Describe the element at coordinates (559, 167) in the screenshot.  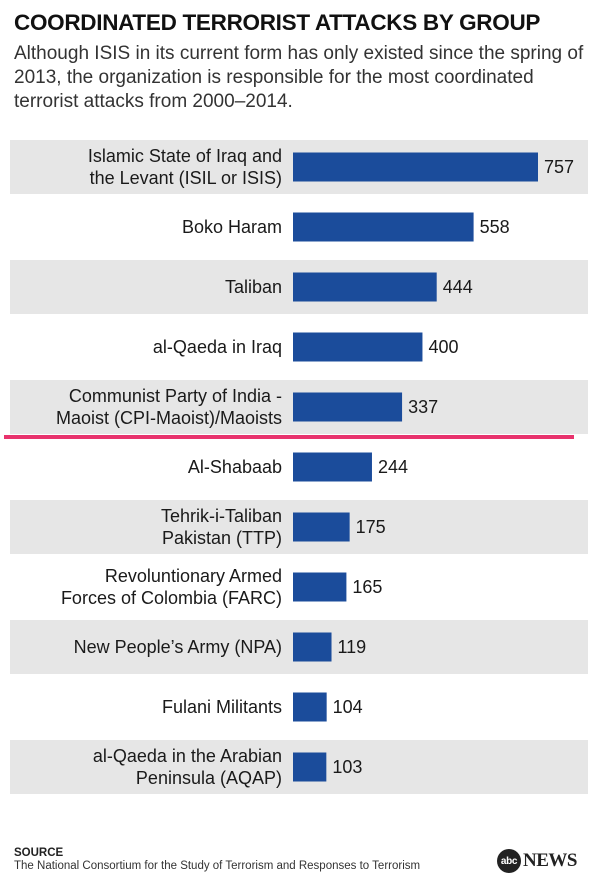
I see `value-label: 757` at that location.